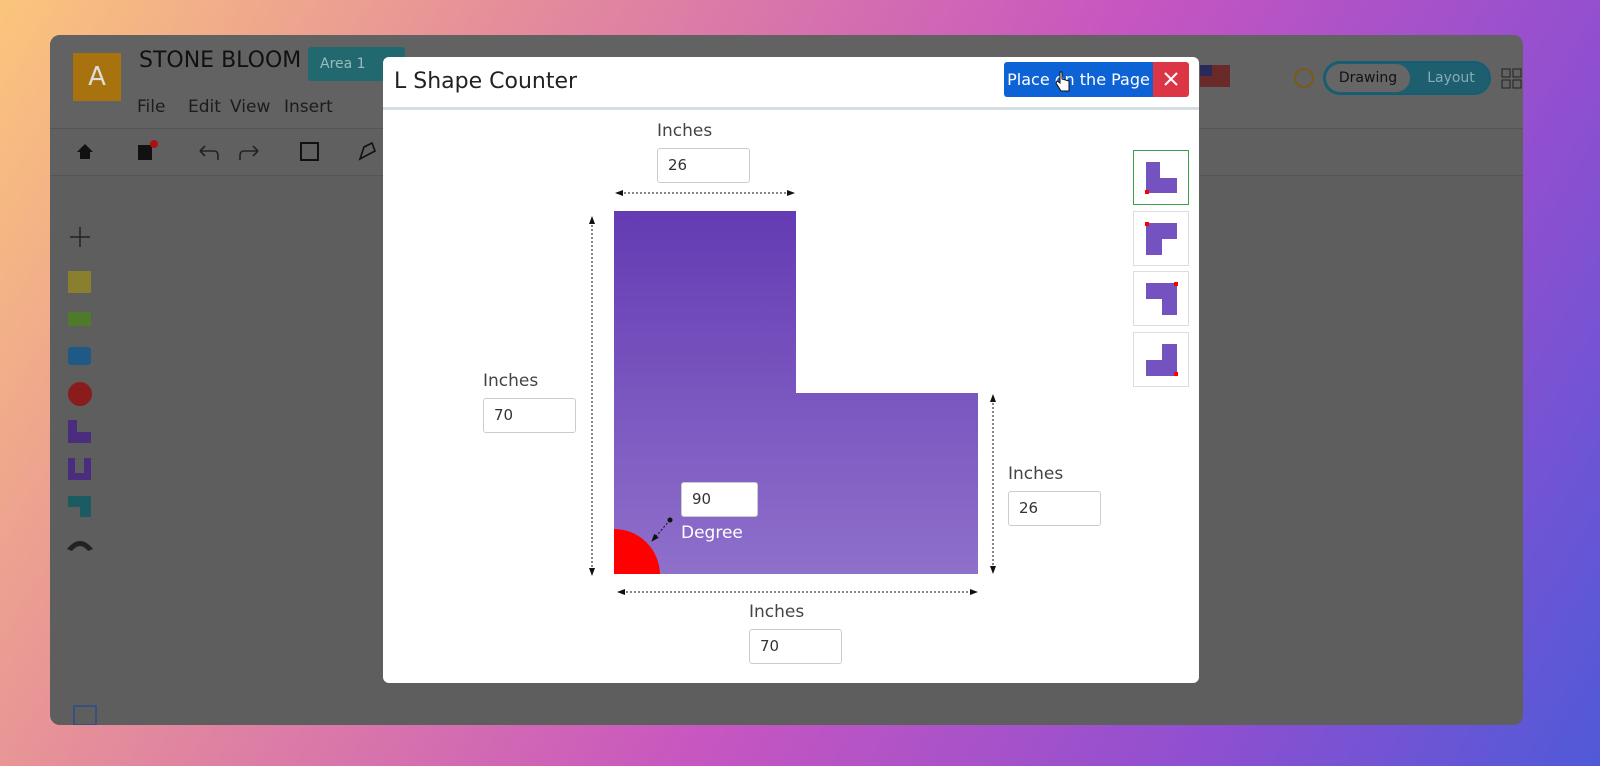 This screenshot has width=1600, height=766. What do you see at coordinates (367, 151) in the screenshot?
I see `pen-icon` at bounding box center [367, 151].